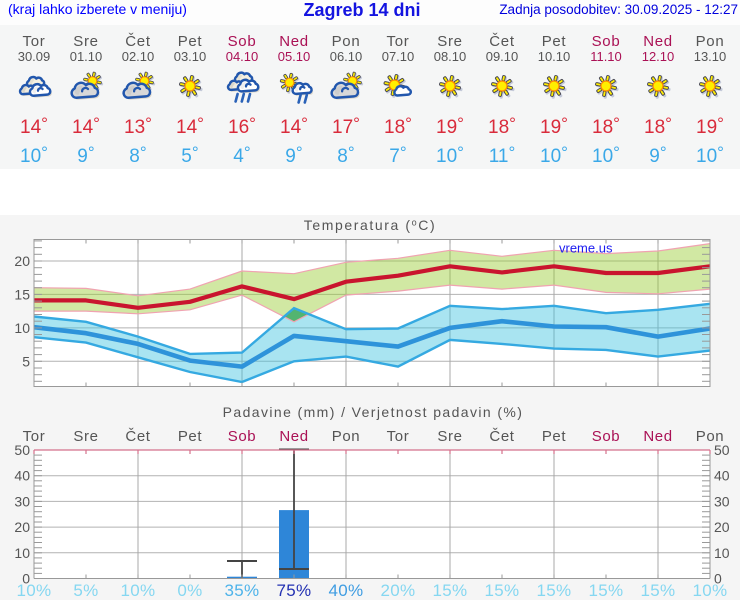 This screenshot has width=740, height=600. Describe the element at coordinates (189, 590) in the screenshot. I see `svg-text: 0%` at that location.